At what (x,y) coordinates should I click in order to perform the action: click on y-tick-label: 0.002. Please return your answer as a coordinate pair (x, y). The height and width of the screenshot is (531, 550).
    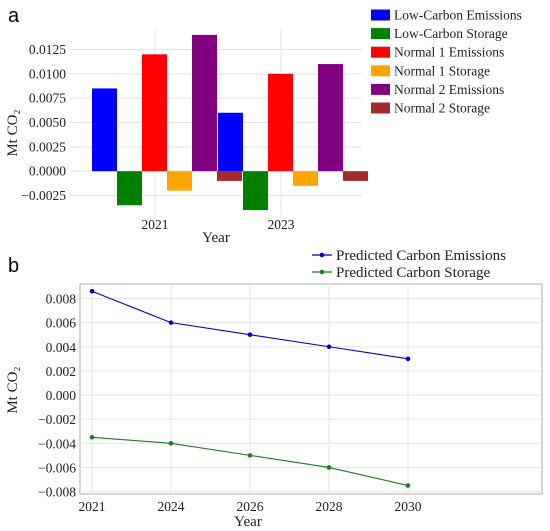
    Looking at the image, I should click on (61, 371).